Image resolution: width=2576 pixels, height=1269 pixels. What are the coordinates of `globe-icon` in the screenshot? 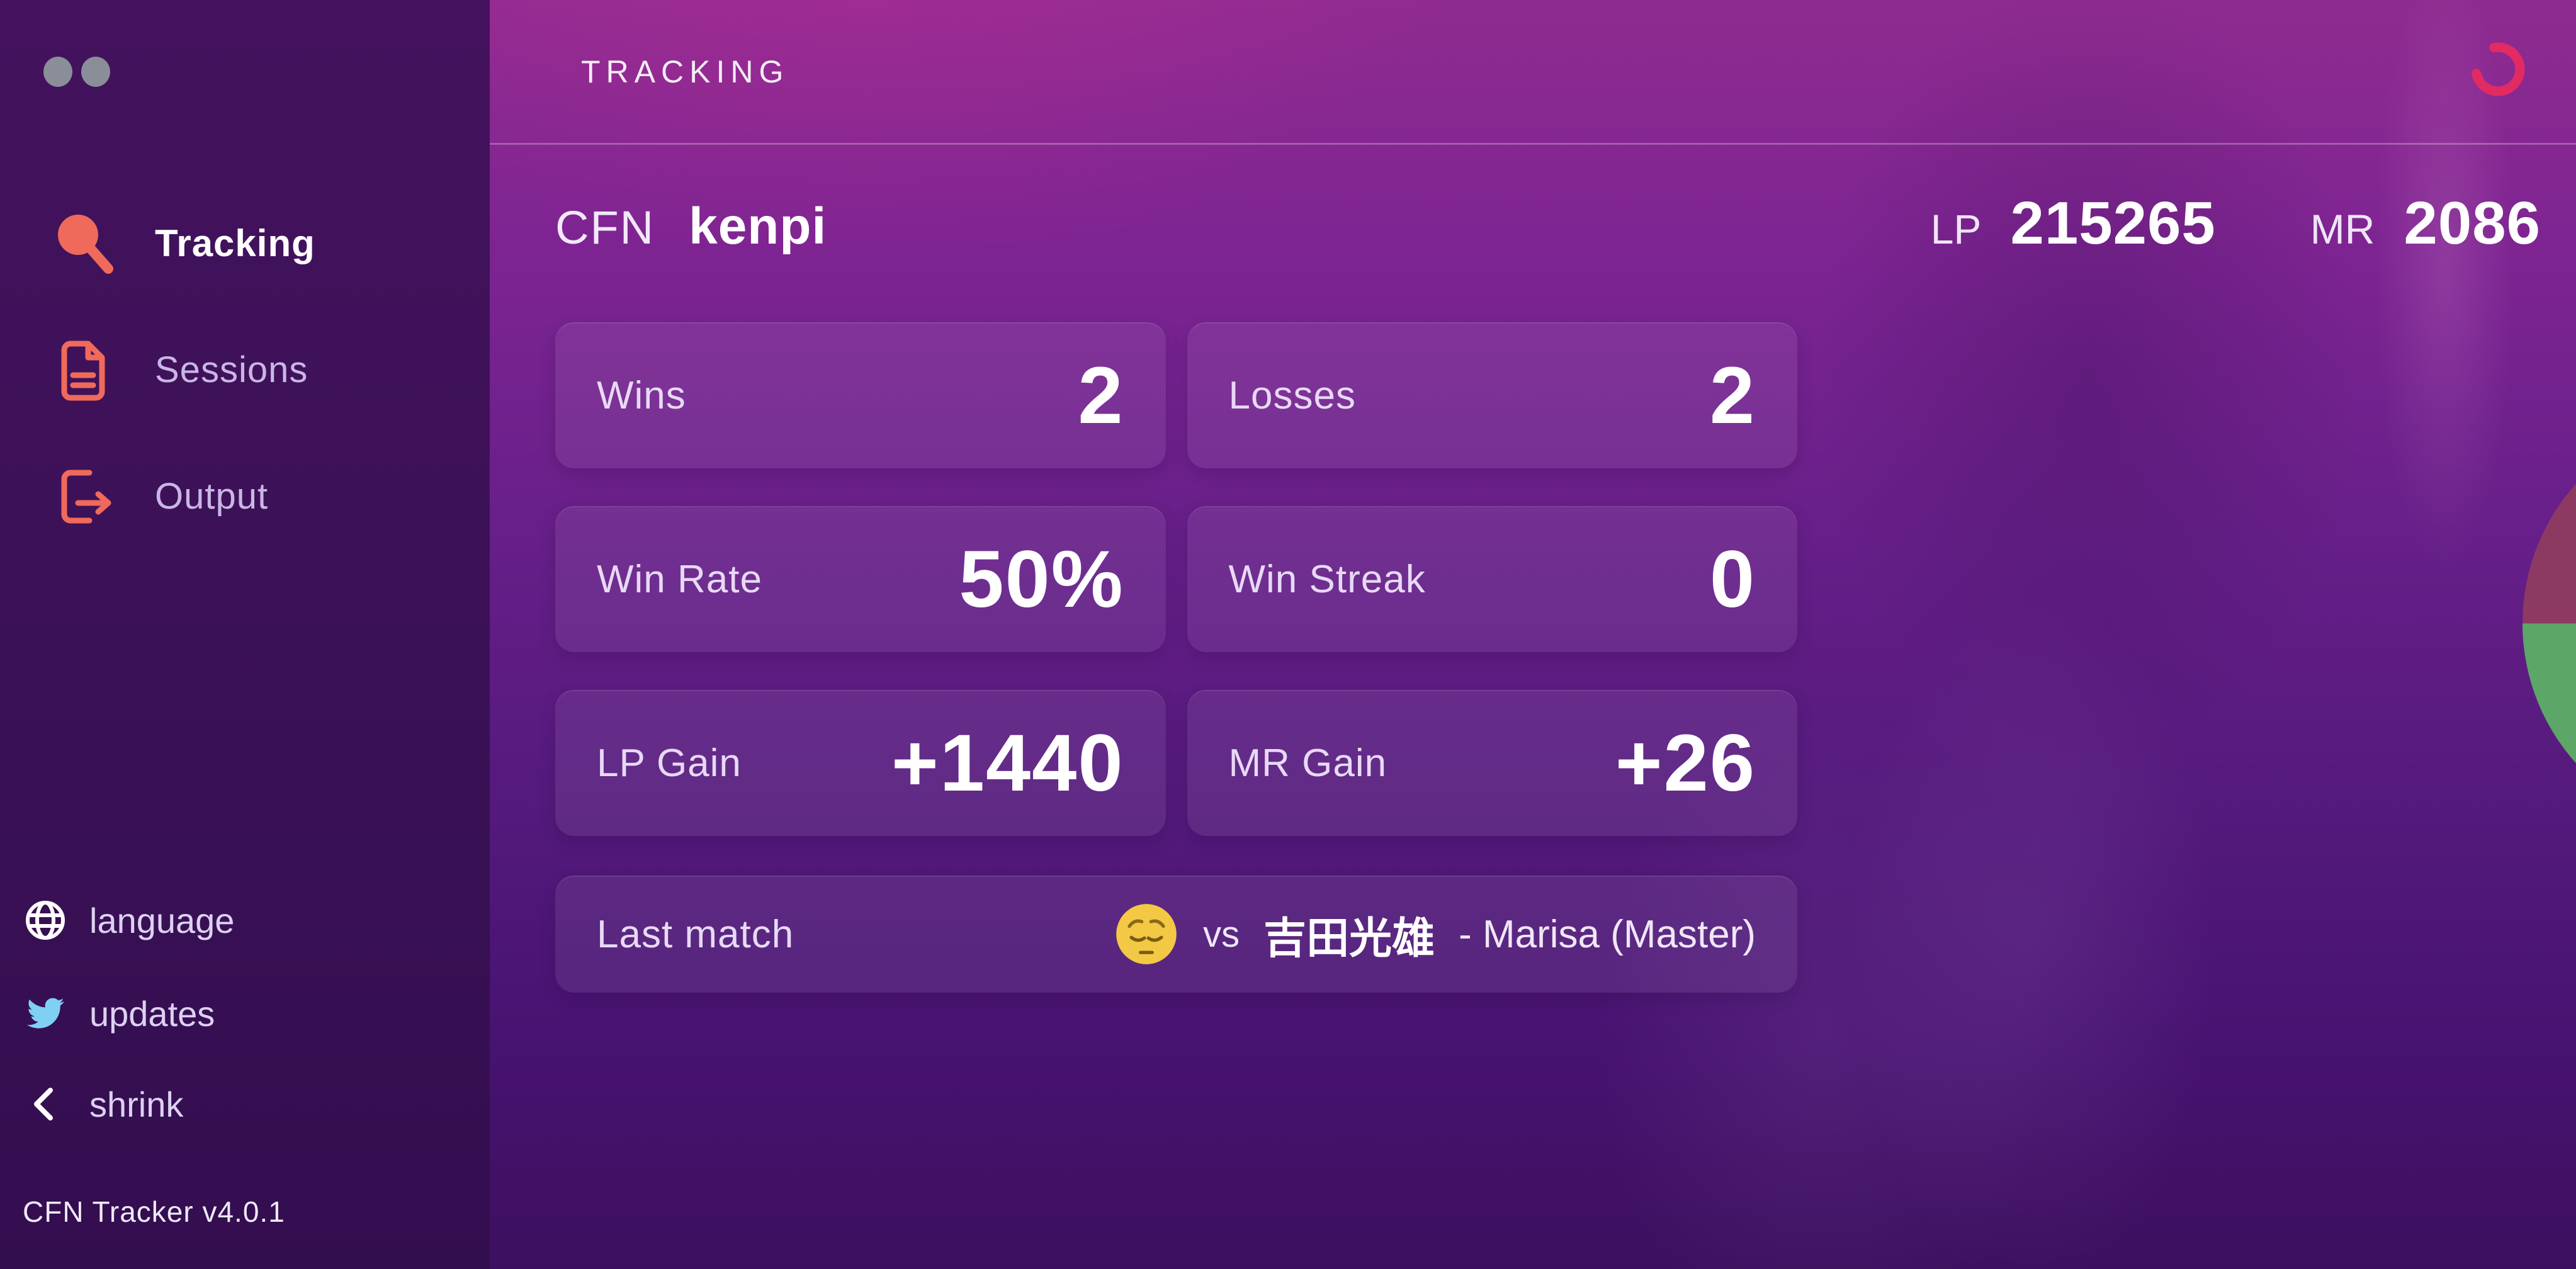 It's located at (45, 921).